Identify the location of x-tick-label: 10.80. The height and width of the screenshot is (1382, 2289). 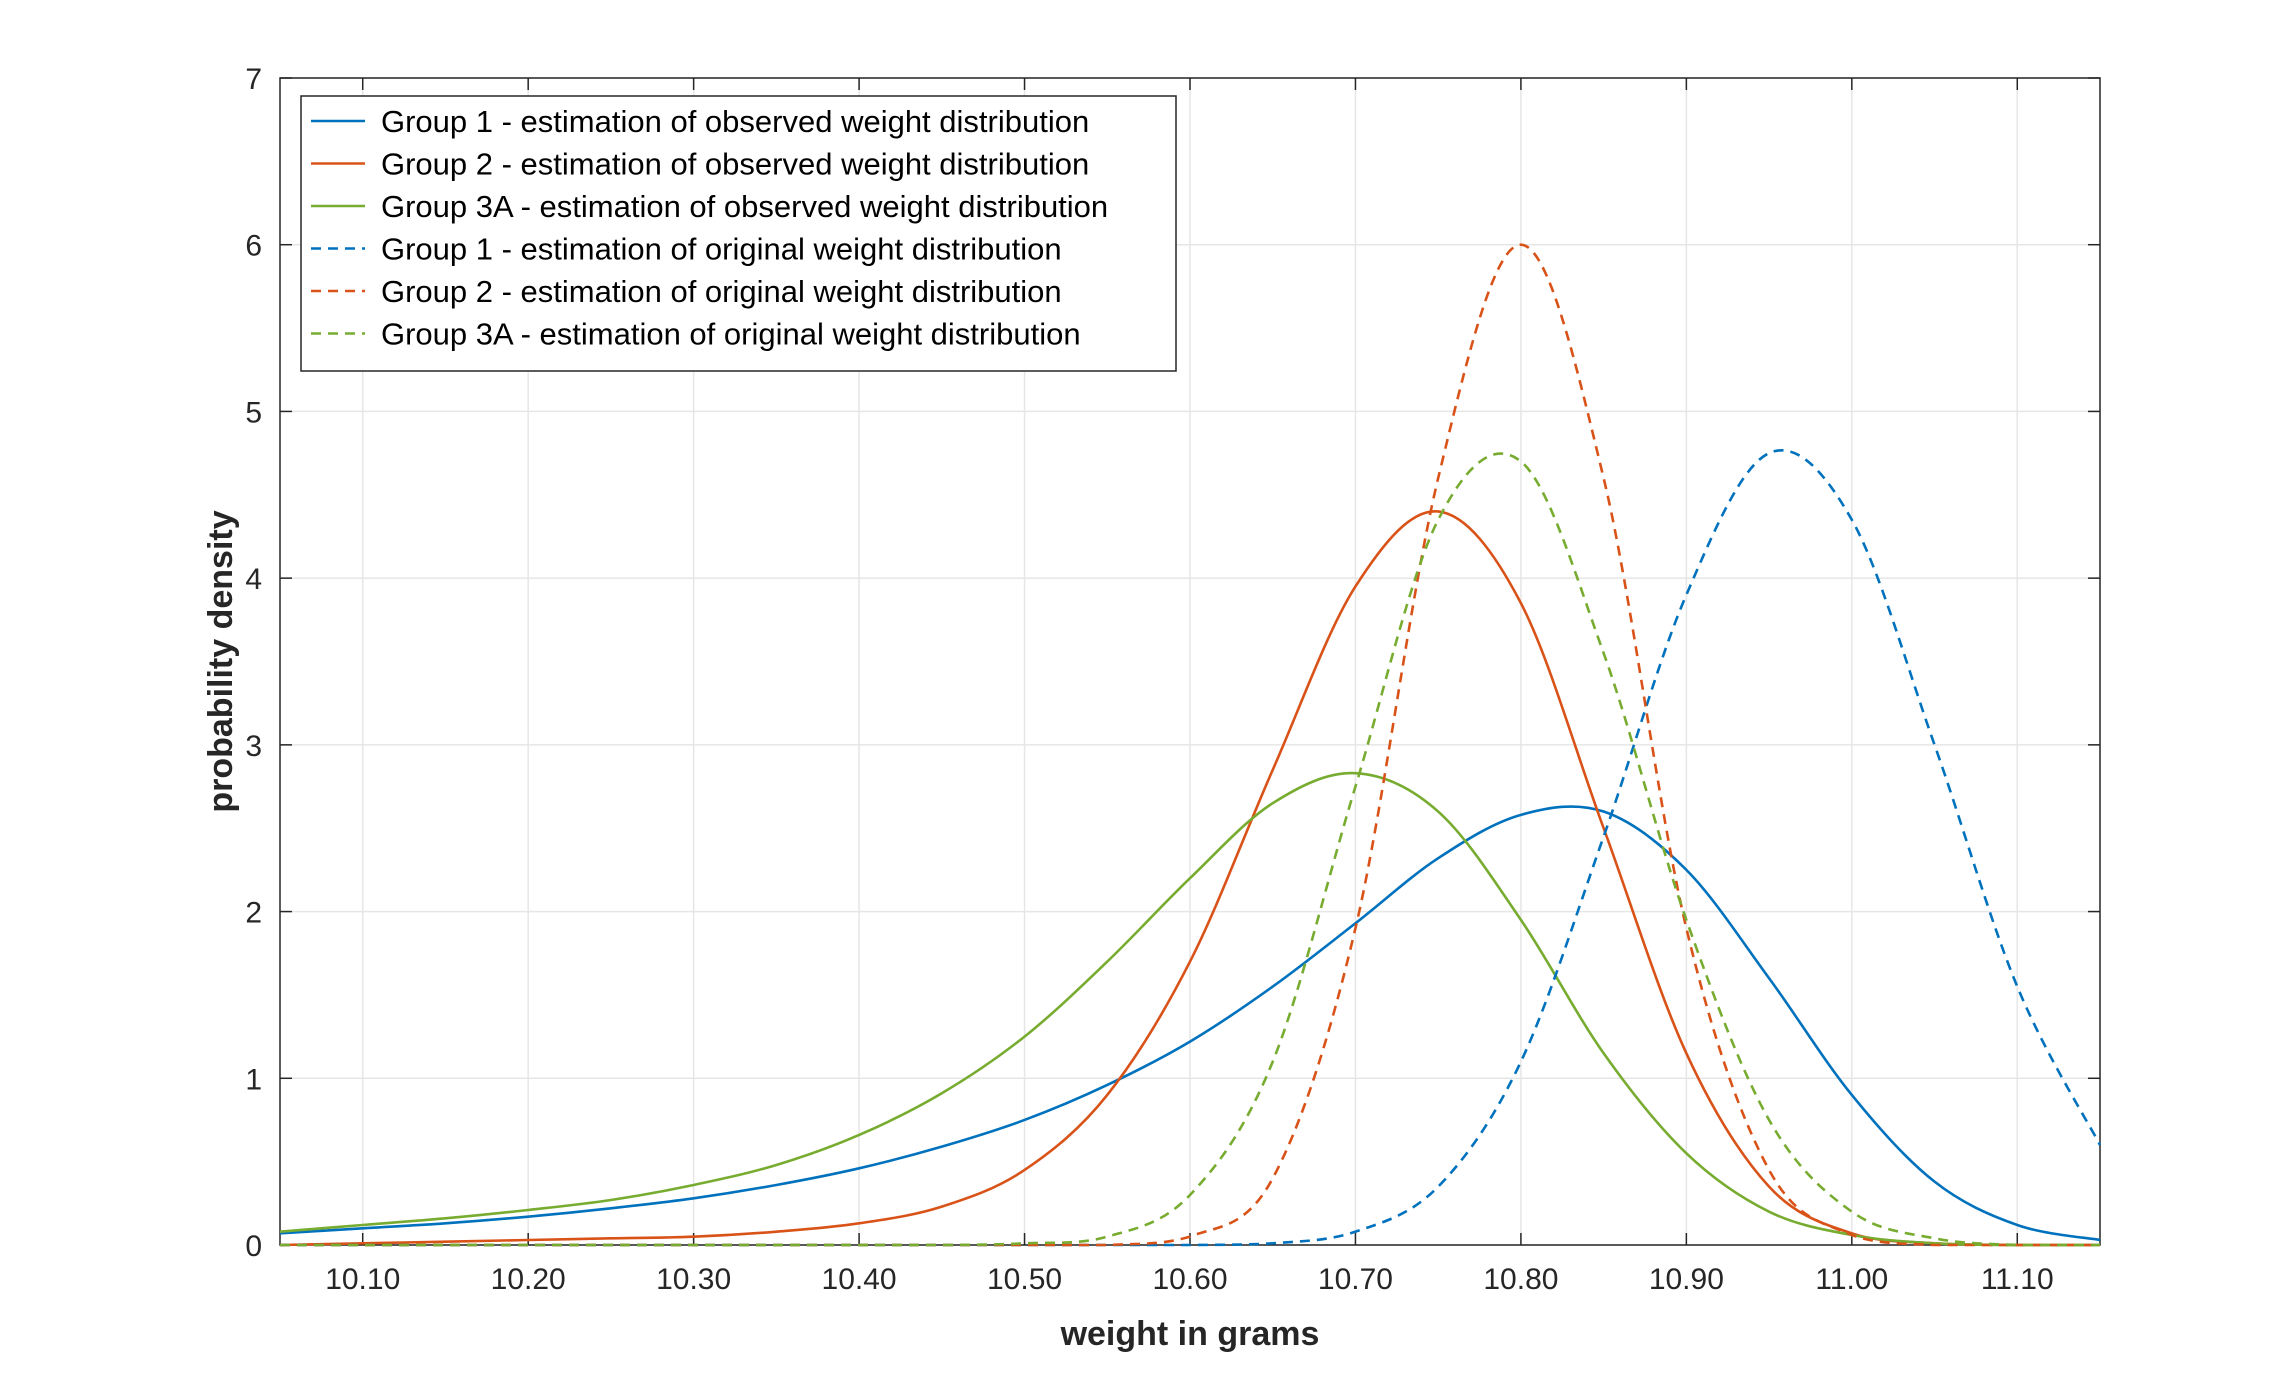
(1520, 1279).